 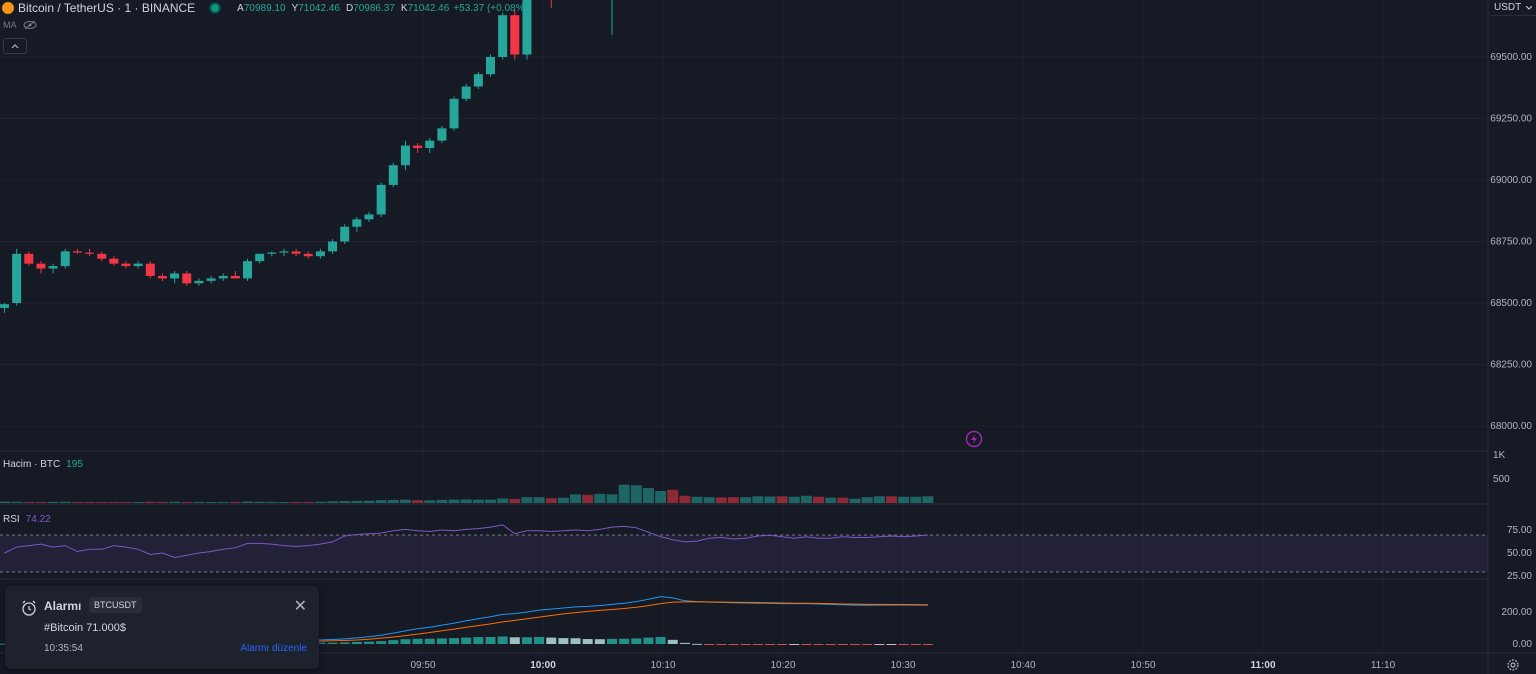 I want to click on time-tick-label: 09:50, so click(x=422, y=665).